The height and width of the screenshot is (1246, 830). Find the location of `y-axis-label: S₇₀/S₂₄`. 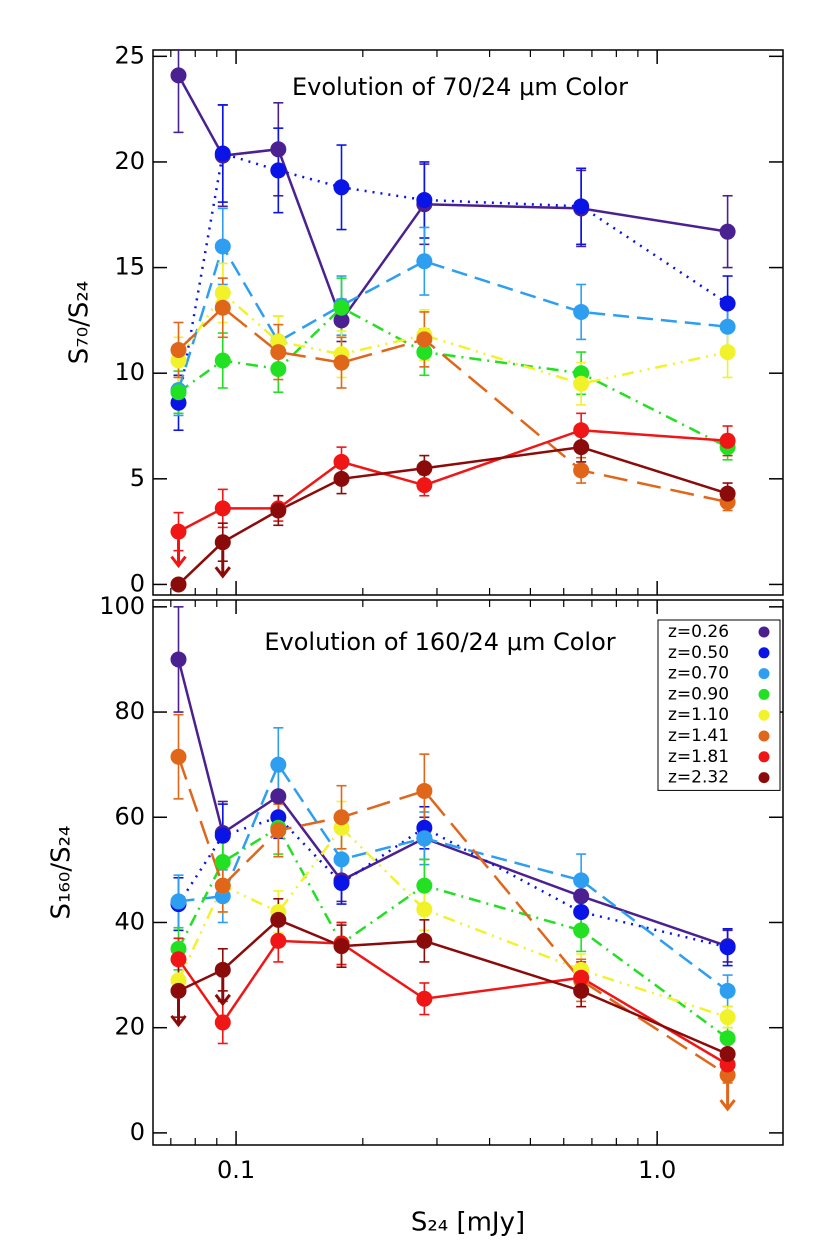

y-axis-label: S₇₀/S₂₄ is located at coordinates (80, 322).